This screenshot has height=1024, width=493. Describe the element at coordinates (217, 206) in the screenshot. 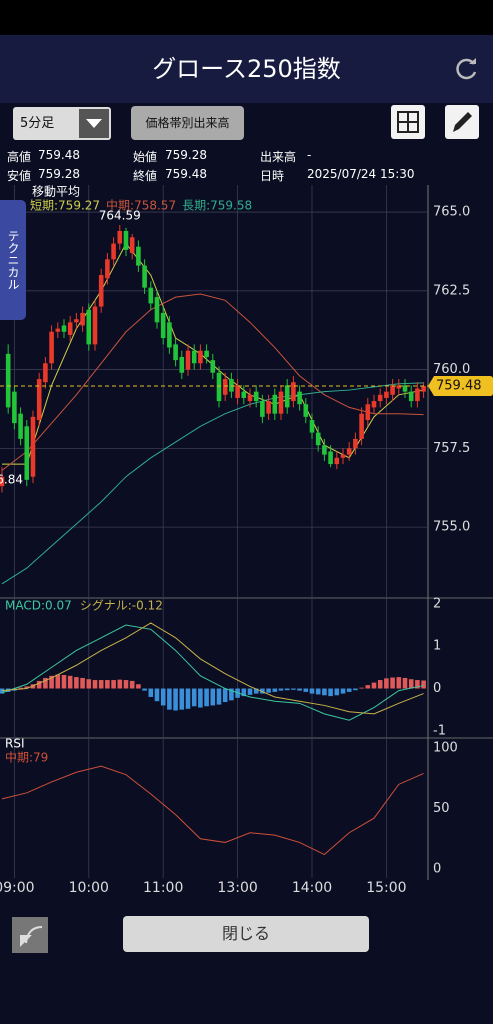

I see `legend-entry: 長期:759.58` at that location.